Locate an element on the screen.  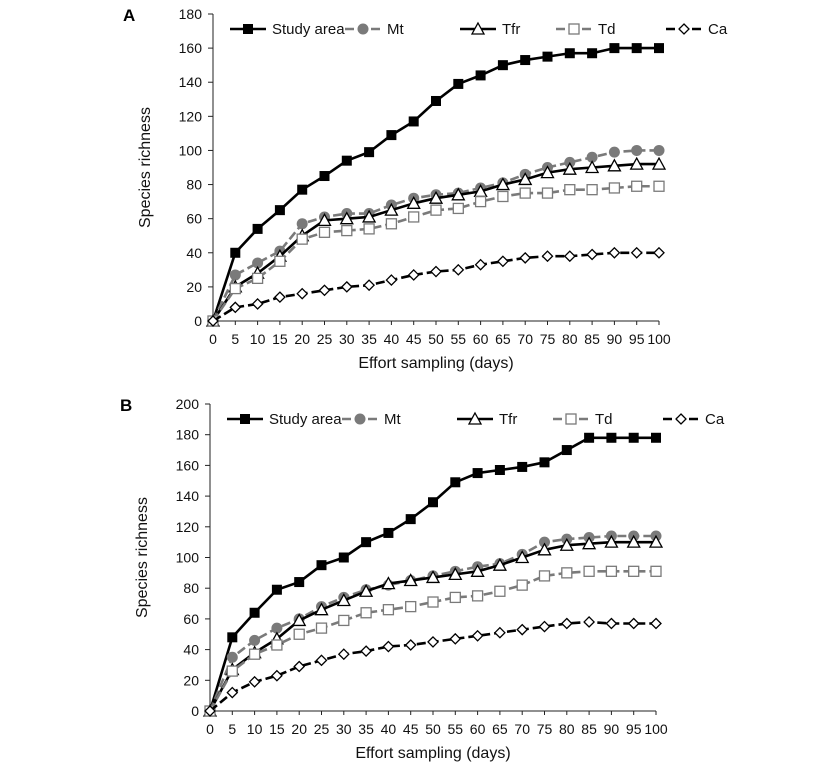
y-tick-label: 0 is located at coordinates (198, 321).